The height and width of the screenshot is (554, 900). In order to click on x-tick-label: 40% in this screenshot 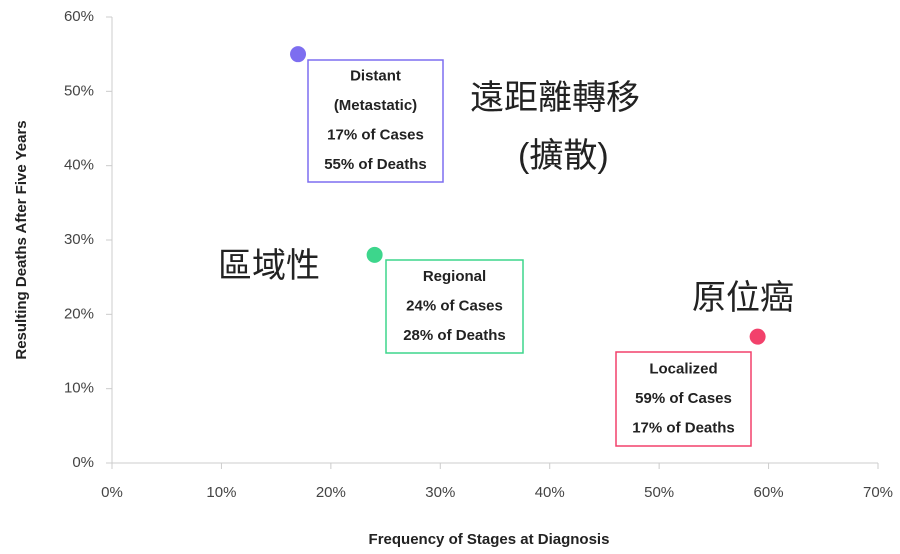, I will do `click(550, 492)`.